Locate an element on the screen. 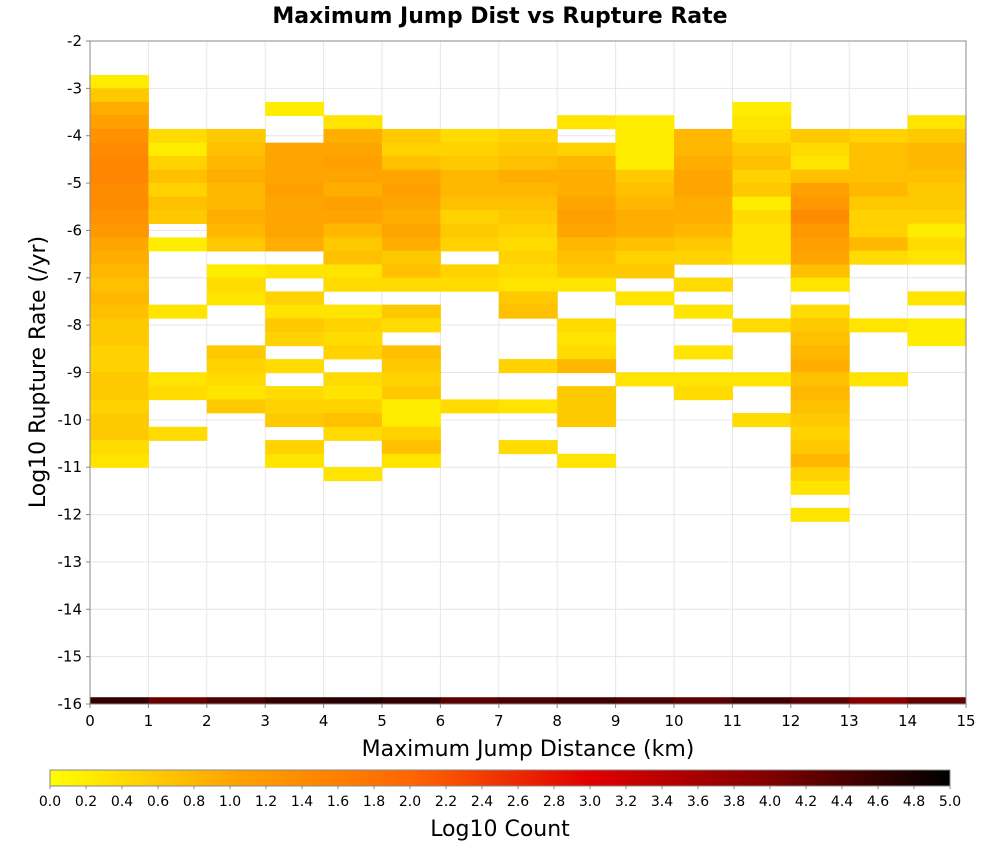 The width and height of the screenshot is (1000, 850). x-tick-label: 13 is located at coordinates (849, 721).